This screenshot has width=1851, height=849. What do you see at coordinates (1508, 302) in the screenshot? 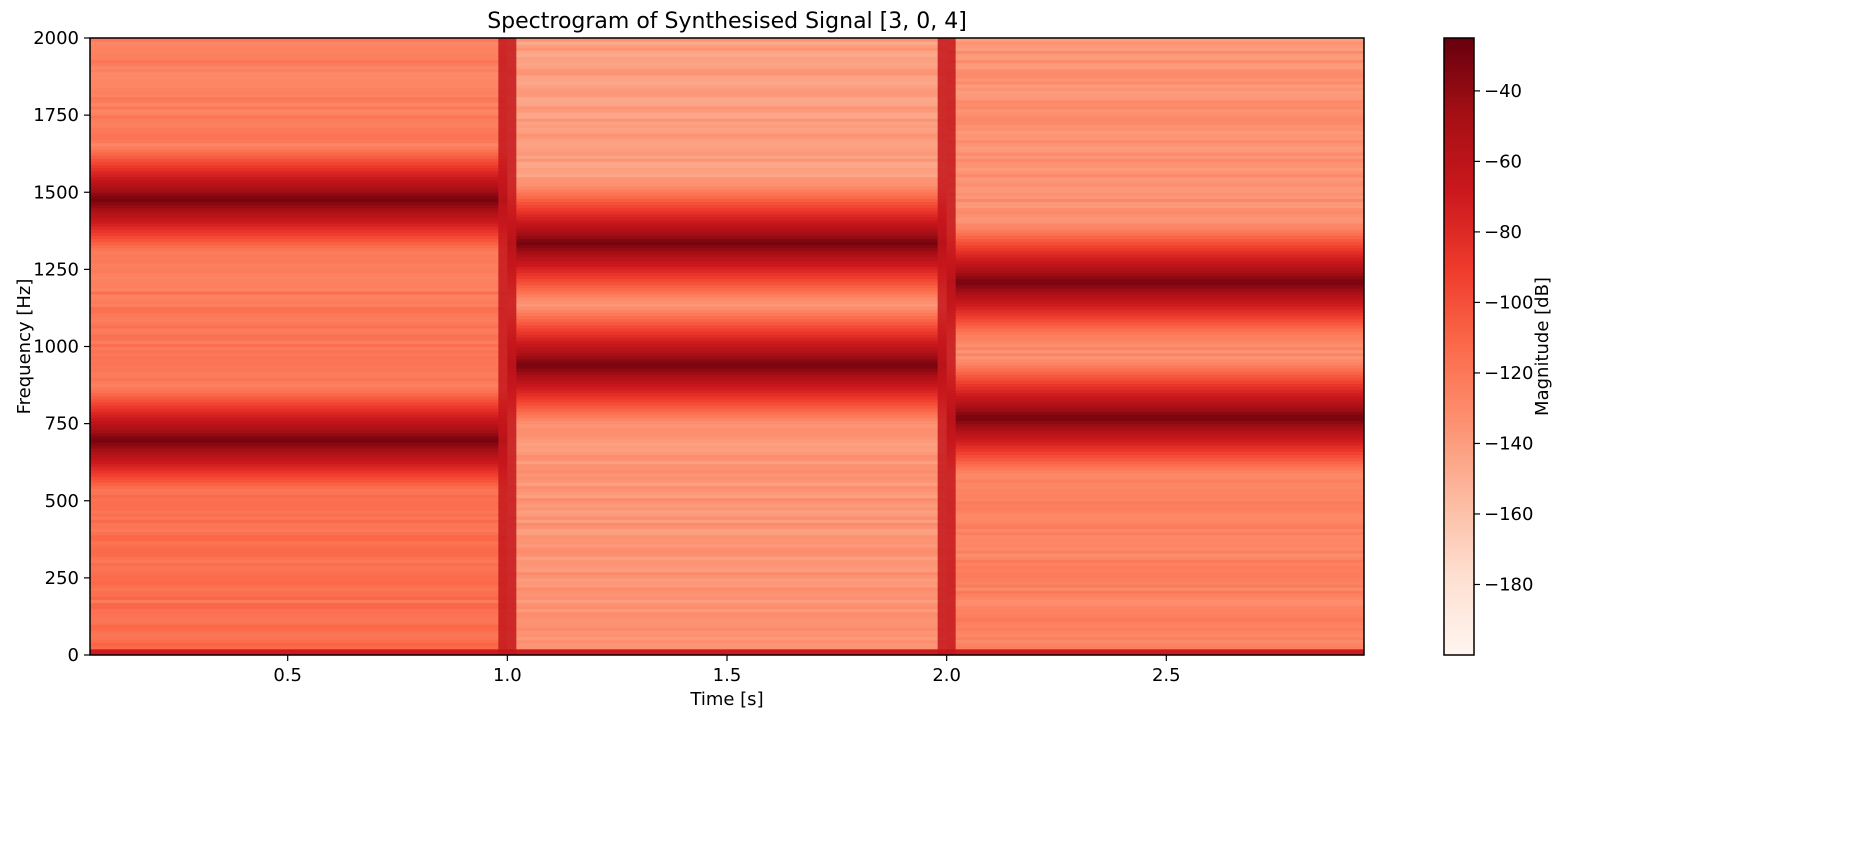
I see `colorbar-tick-label: −100` at bounding box center [1508, 302].